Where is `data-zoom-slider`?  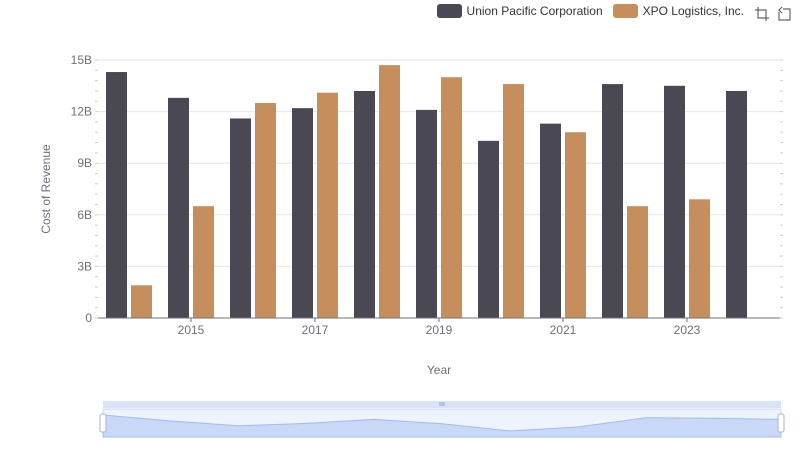
data-zoom-slider is located at coordinates (442, 419).